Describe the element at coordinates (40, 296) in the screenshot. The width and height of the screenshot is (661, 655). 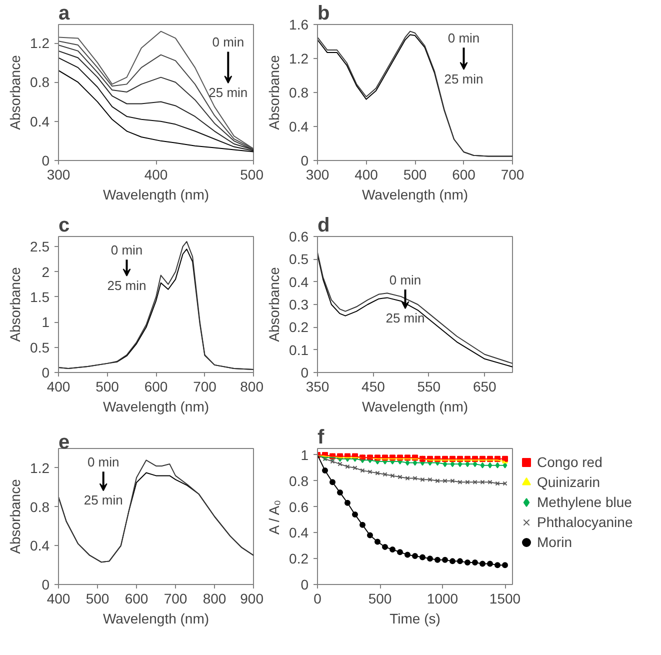
I see `y-tick-label: 1.5` at that location.